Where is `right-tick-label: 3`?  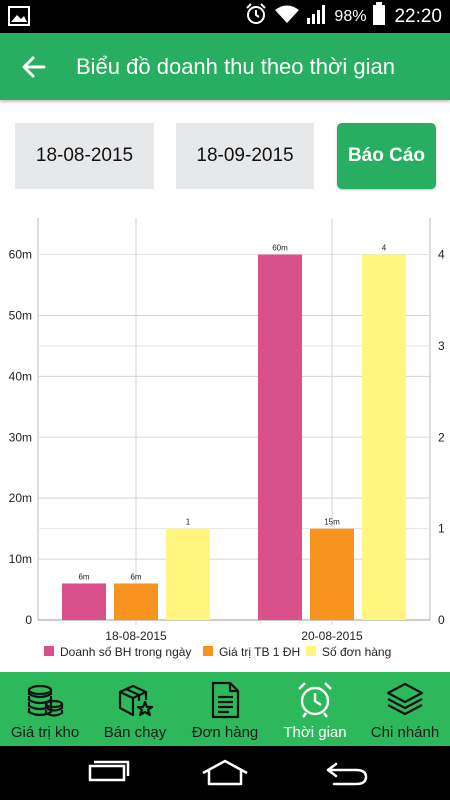 right-tick-label: 3 is located at coordinates (441, 346).